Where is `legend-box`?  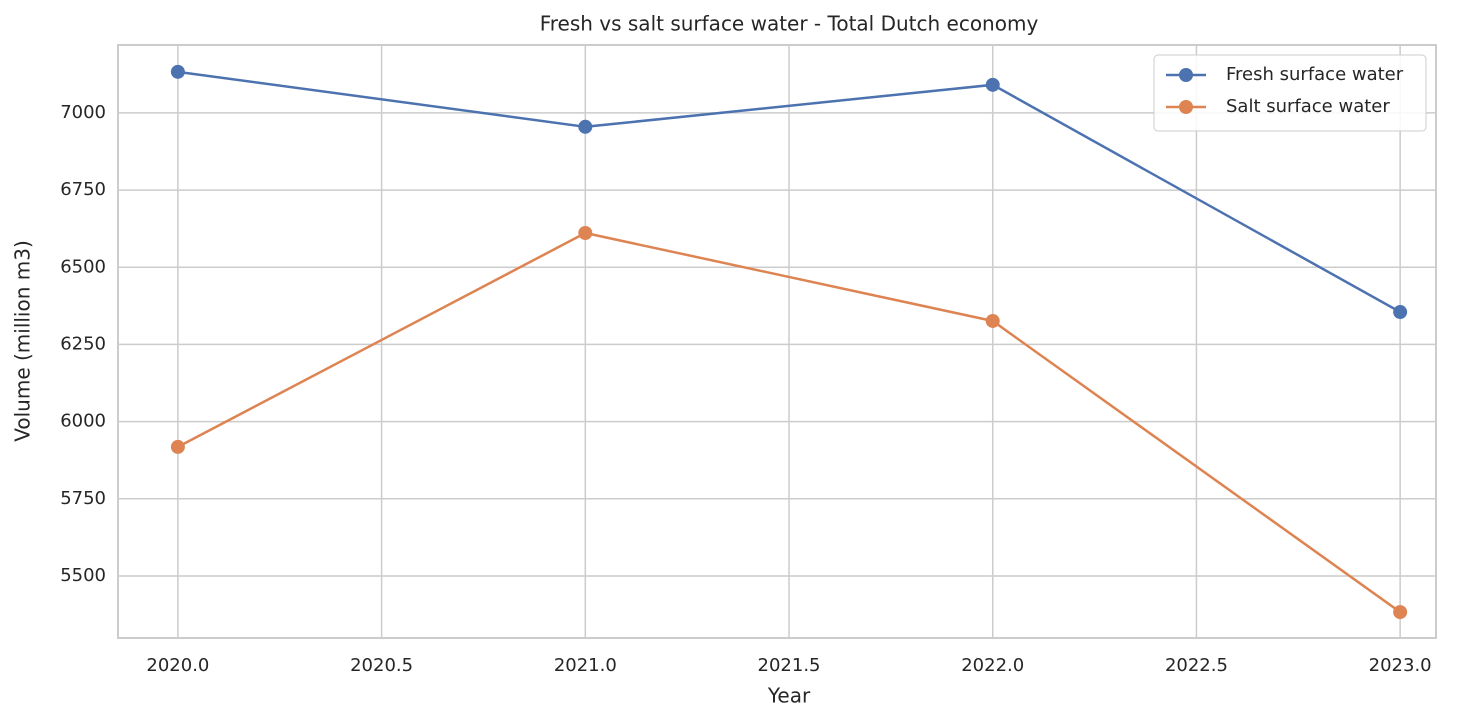
legend-box is located at coordinates (1290, 93).